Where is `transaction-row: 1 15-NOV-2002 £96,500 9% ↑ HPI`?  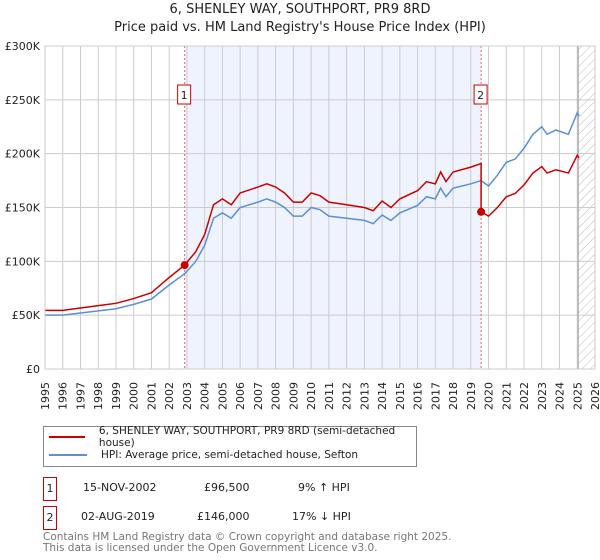
transaction-row: 1 15-NOV-2002 £96,500 9% ↑ HPI is located at coordinates (243, 489).